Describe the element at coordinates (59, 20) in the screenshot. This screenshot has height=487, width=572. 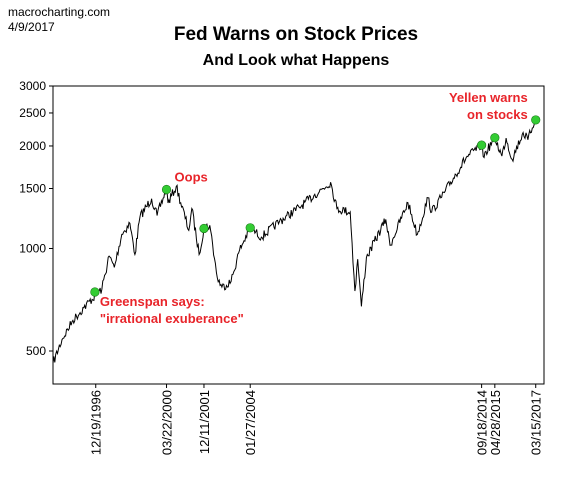
I see `source-info: macrocharting.com 4/9/2017` at that location.